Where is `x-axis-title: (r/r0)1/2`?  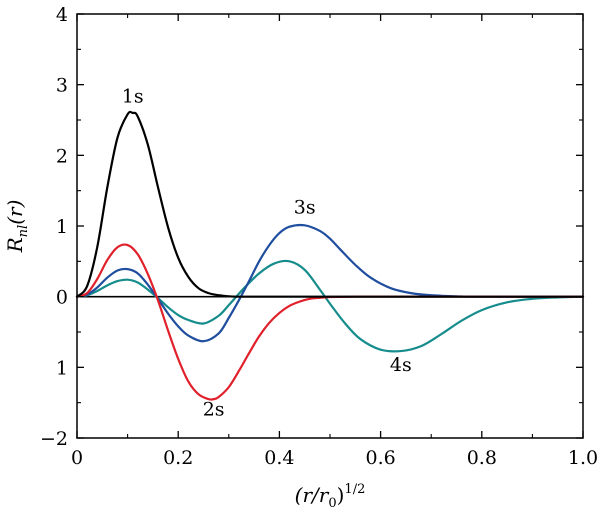 x-axis-title: (r/r0)1/2 is located at coordinates (330, 496).